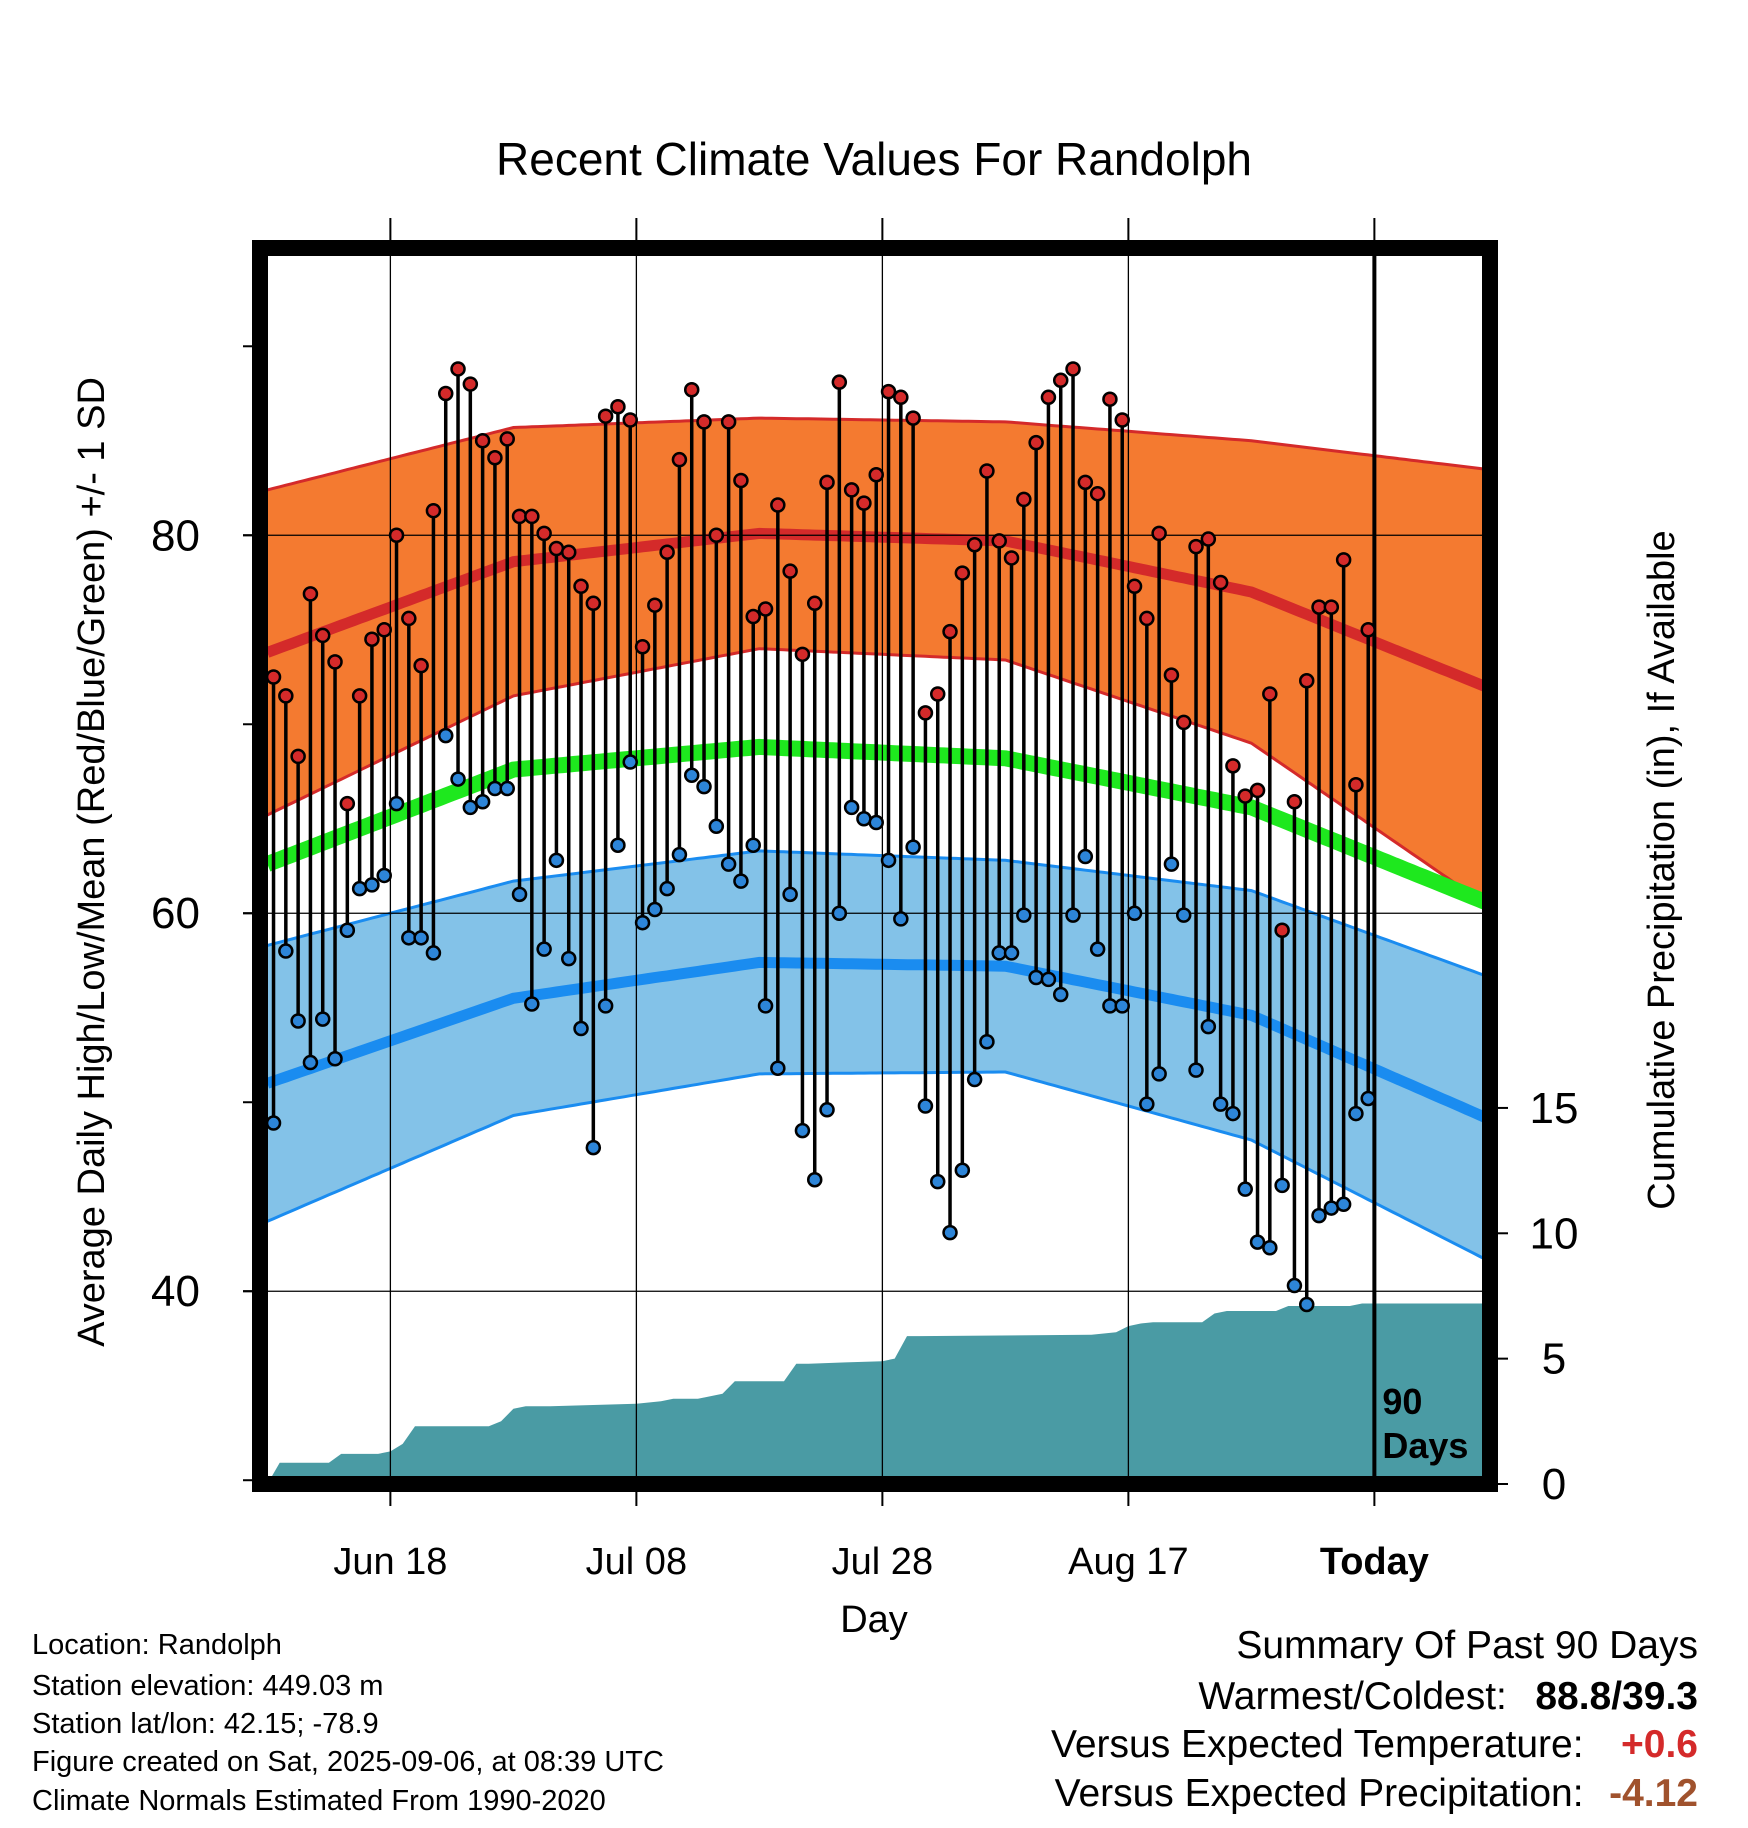 This screenshot has width=1748, height=1828. Describe the element at coordinates (157, 1645) in the screenshot. I see `info-location: Location: Randolph` at that location.